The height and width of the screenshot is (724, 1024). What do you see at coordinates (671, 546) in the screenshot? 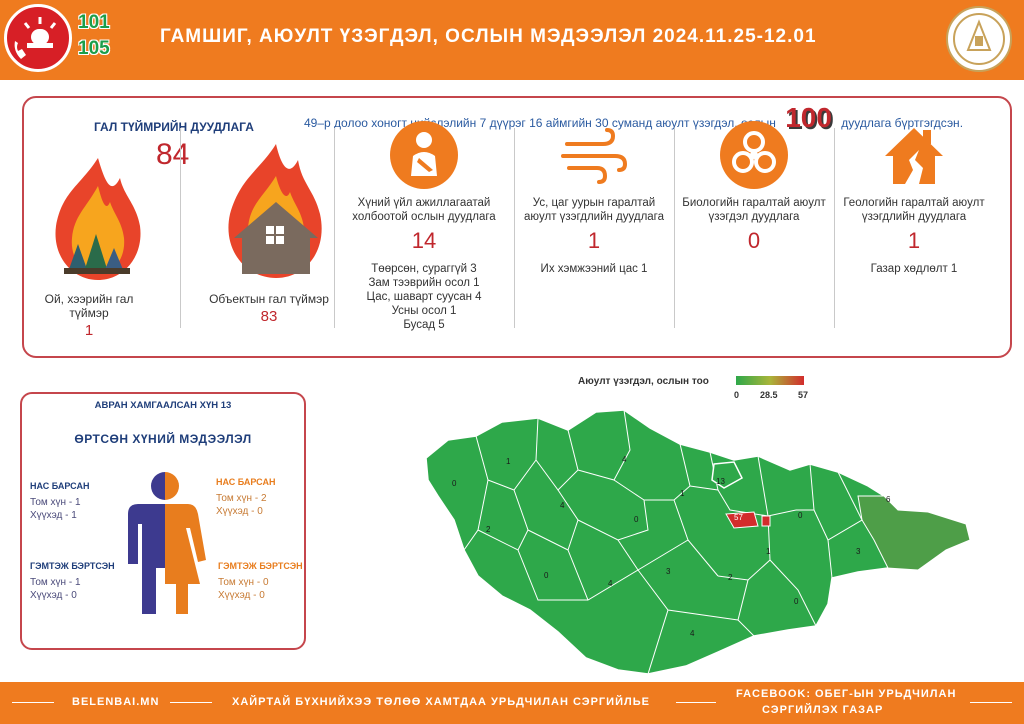
I see `region-value-labels: 0 1 4 2 4 1 13 57 0 6 0 4 0 3 3 1 2 0 4` at bounding box center [671, 546].